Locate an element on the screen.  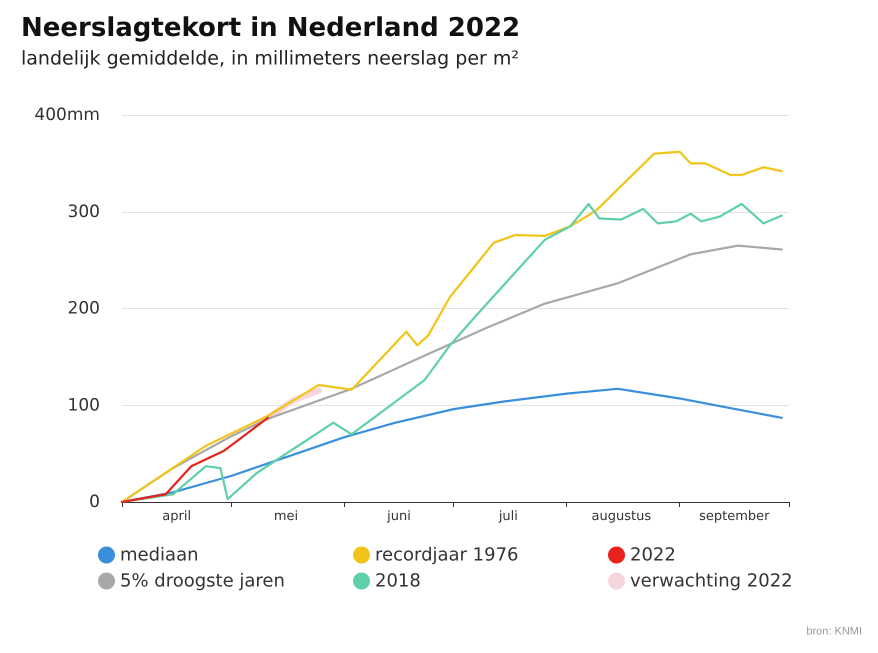
x-tick-label: september is located at coordinates (734, 516).